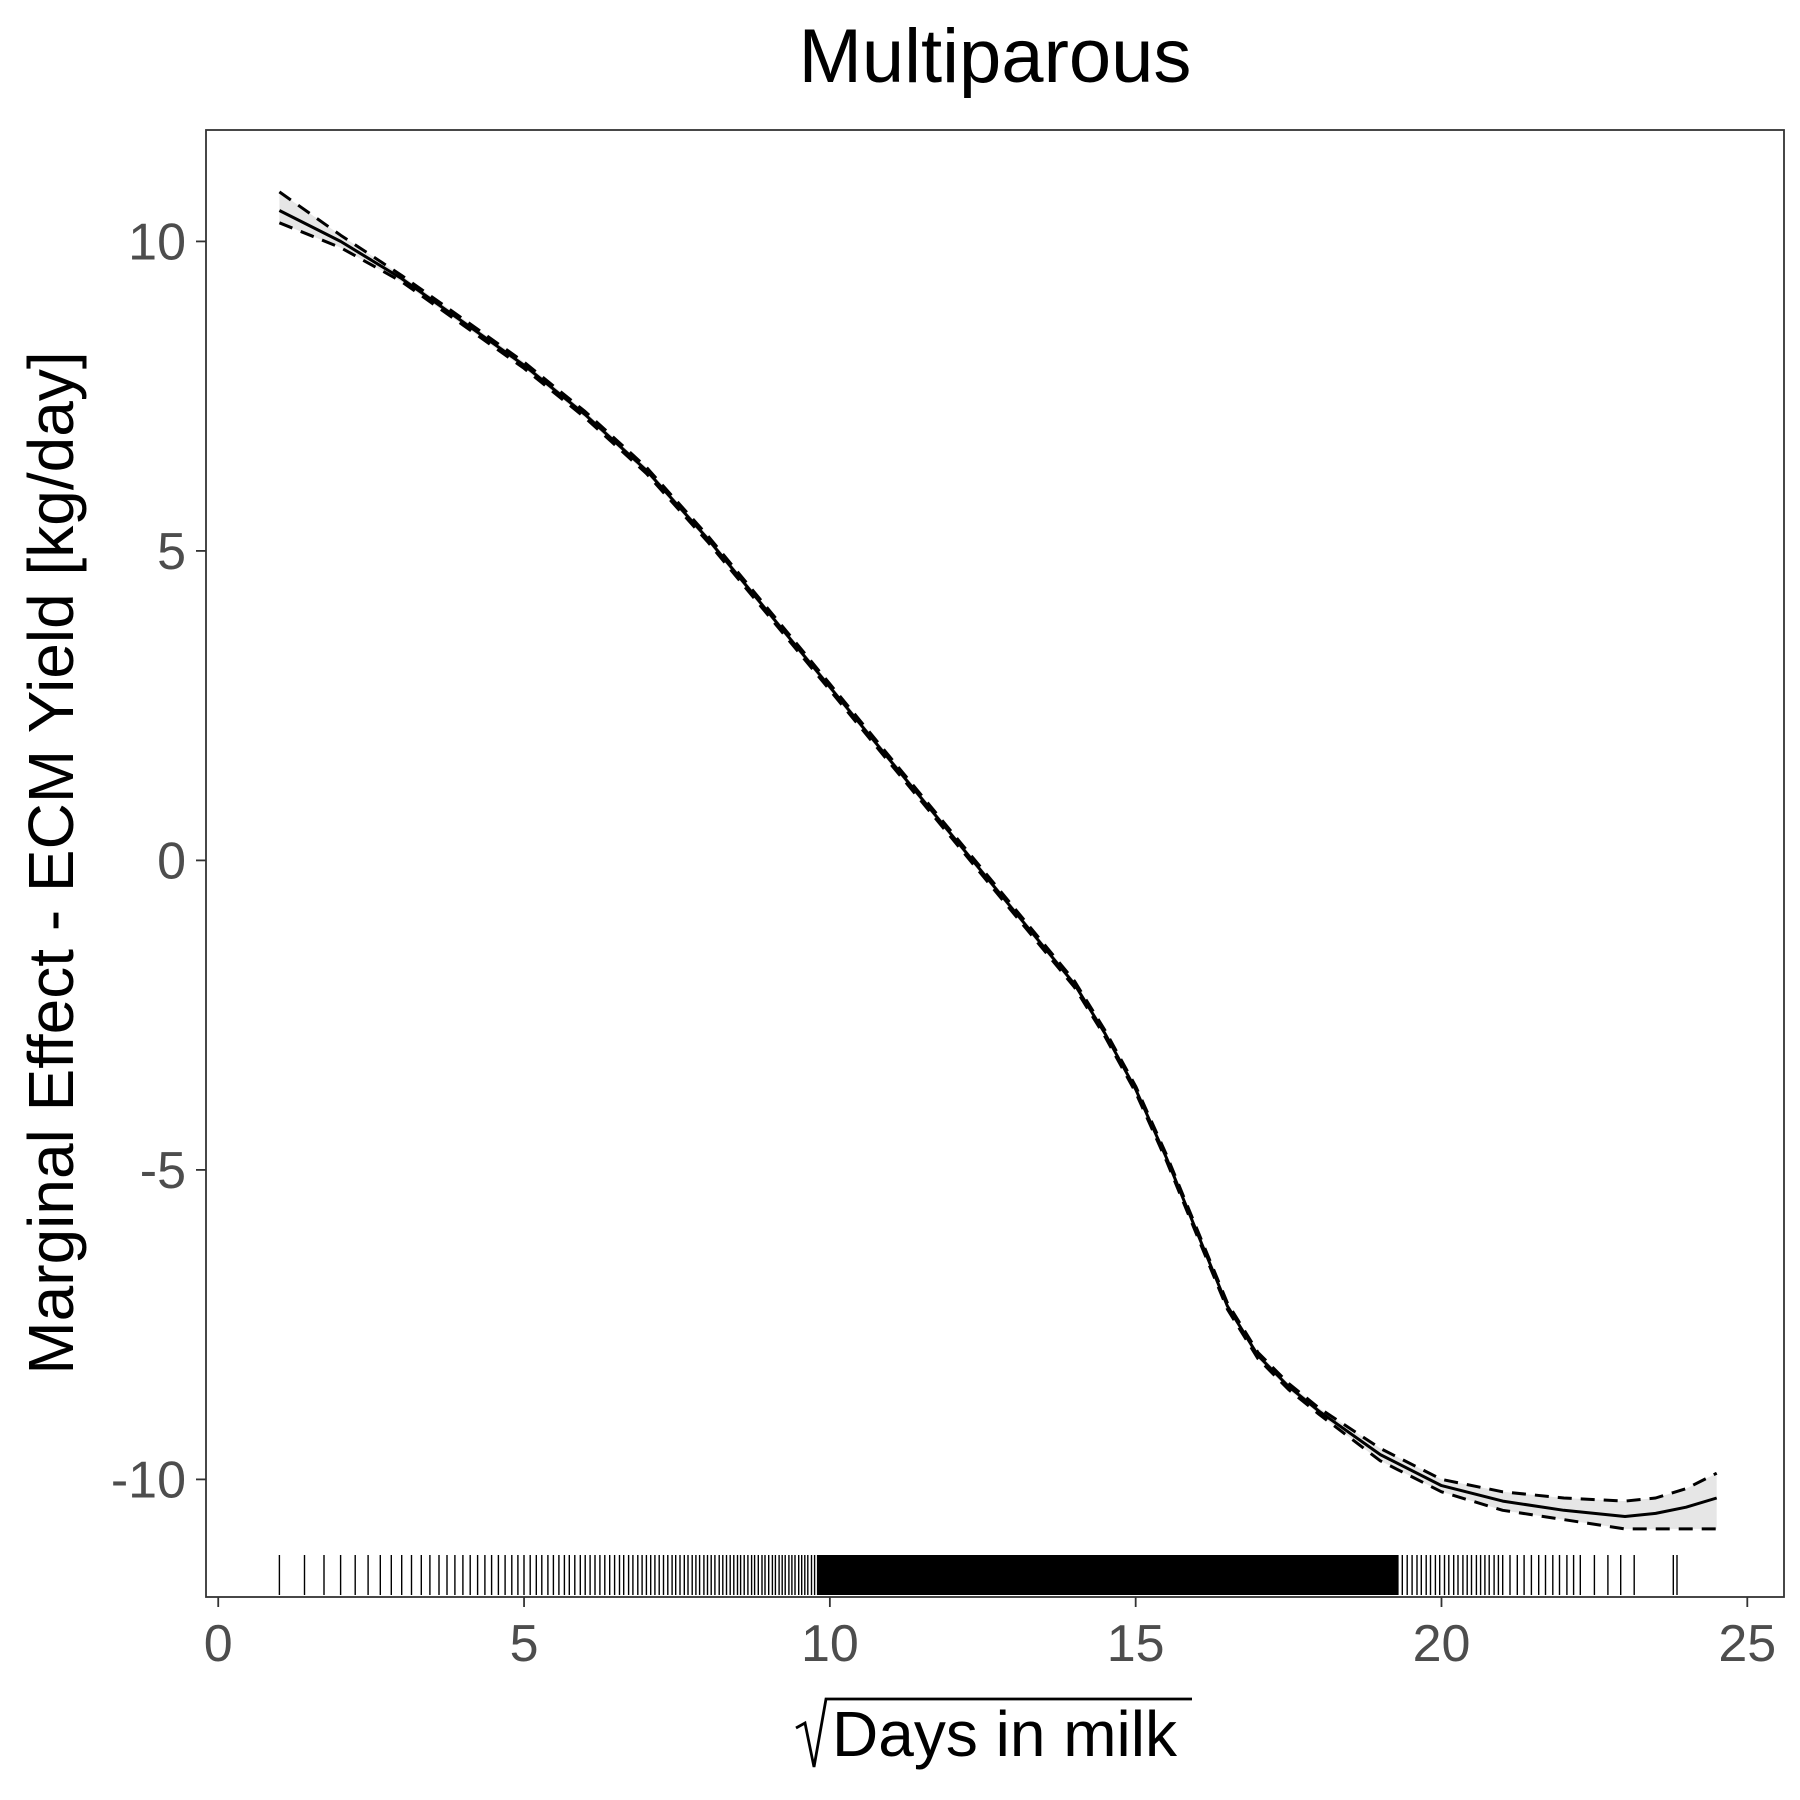  Describe the element at coordinates (830, 1644) in the screenshot. I see `x-tick-label: 10` at that location.